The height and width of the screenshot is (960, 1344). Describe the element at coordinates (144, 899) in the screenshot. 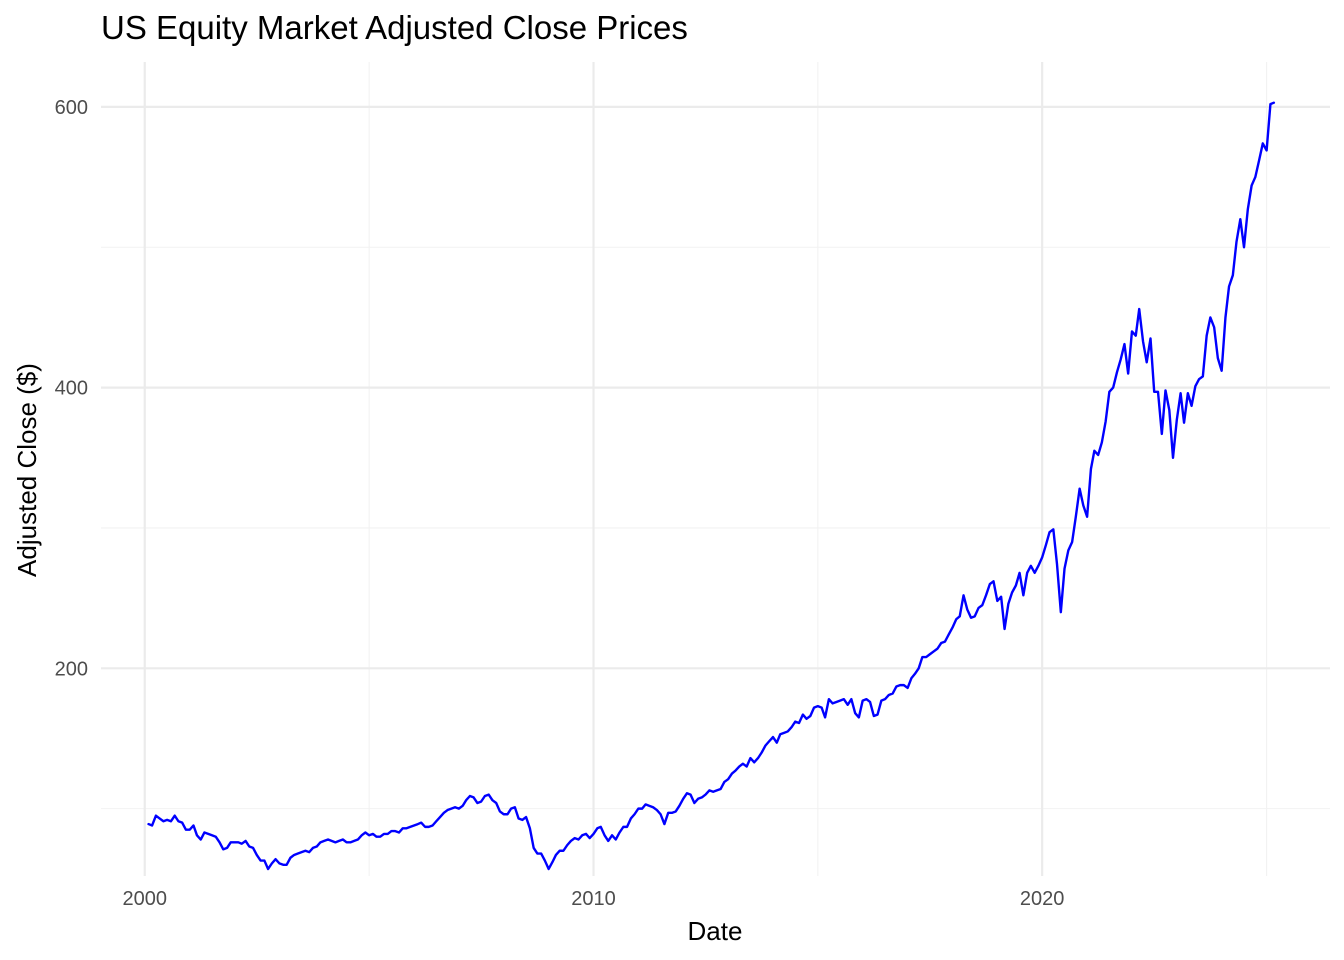

I see `x-tick-label: 2000` at that location.